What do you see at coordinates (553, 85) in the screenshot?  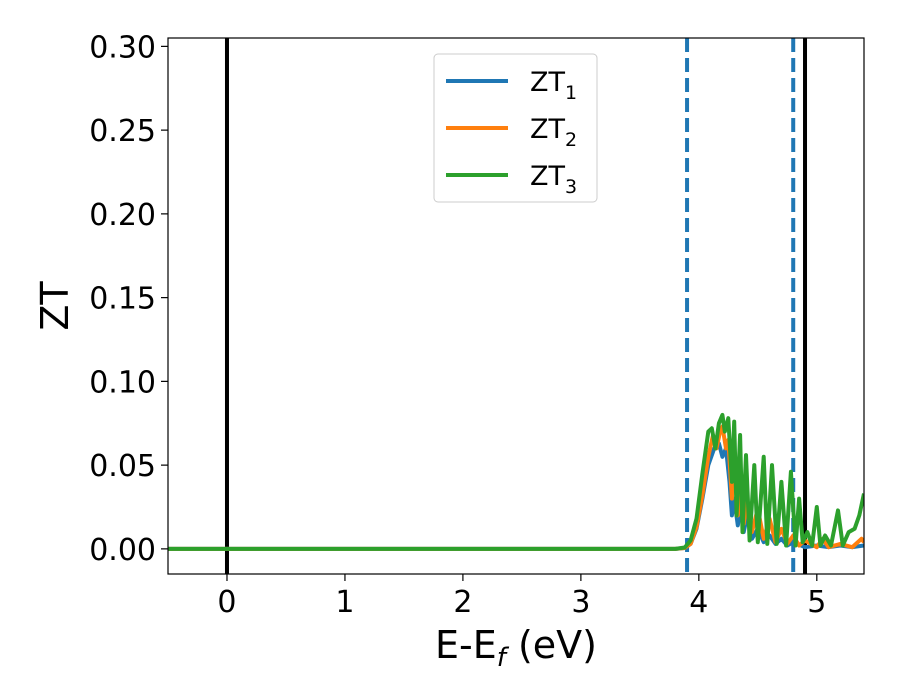 I see `legend-label-zt1: ZT1` at bounding box center [553, 85].